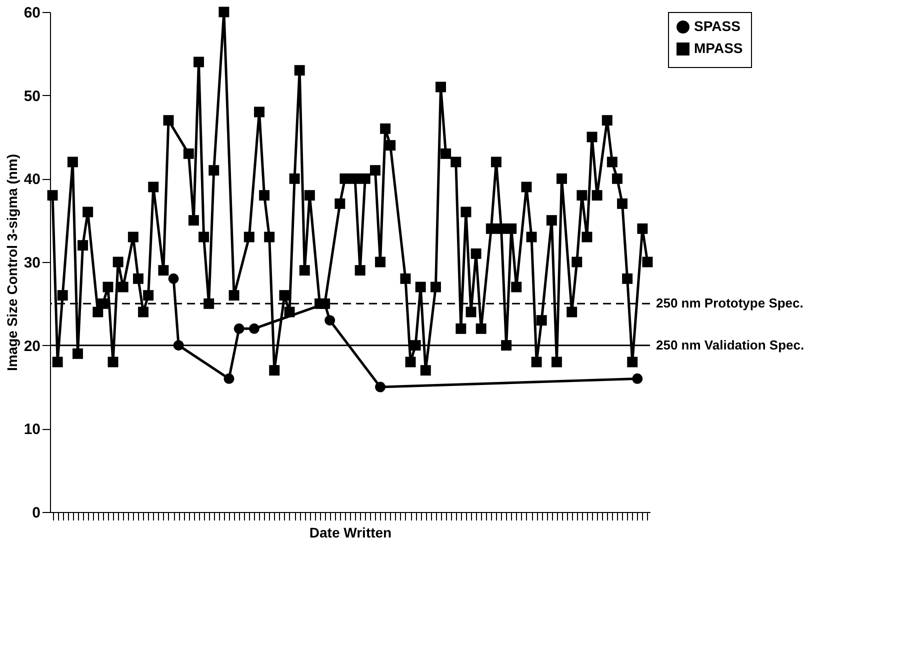 This screenshot has height=656, width=923. What do you see at coordinates (730, 303) in the screenshot?
I see `ref-line-label: 250 nm Prototype Spec.` at bounding box center [730, 303].